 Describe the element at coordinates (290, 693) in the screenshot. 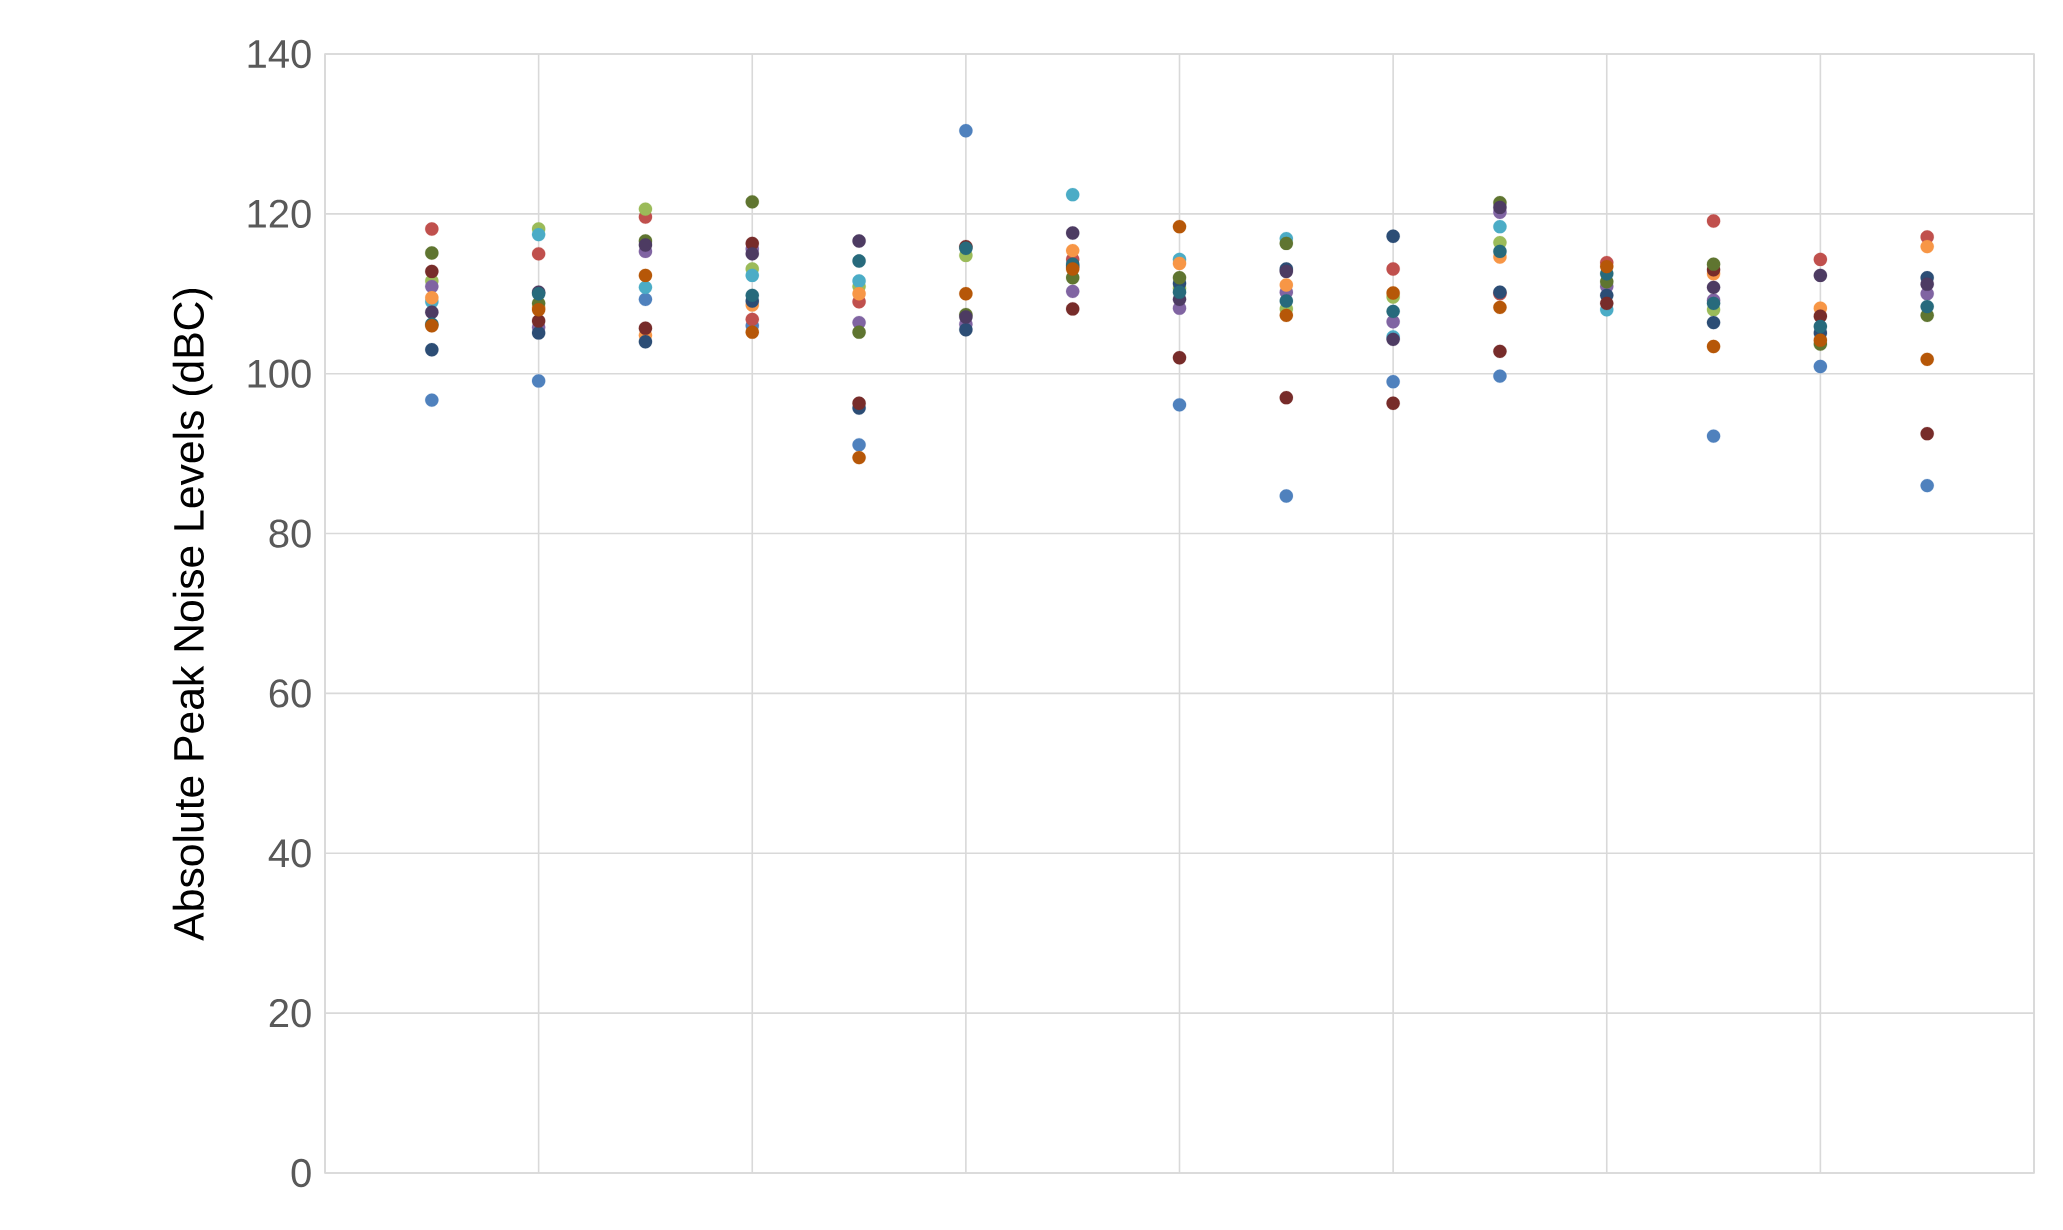

I see `y-tick-label: 60` at that location.